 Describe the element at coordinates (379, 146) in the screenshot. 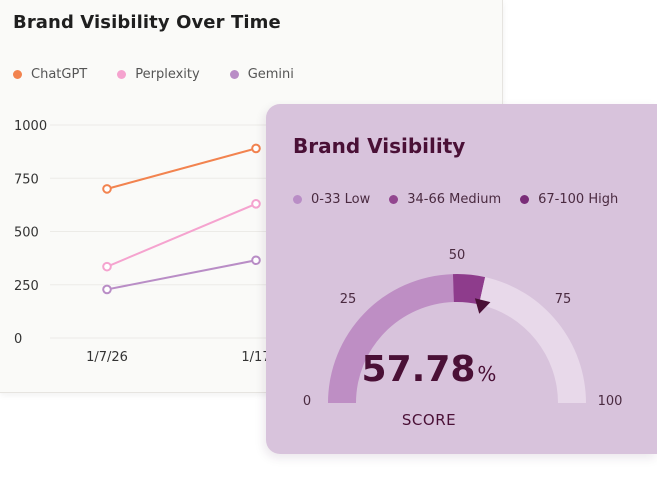

I see `gauge-title: Brand Visibility` at that location.